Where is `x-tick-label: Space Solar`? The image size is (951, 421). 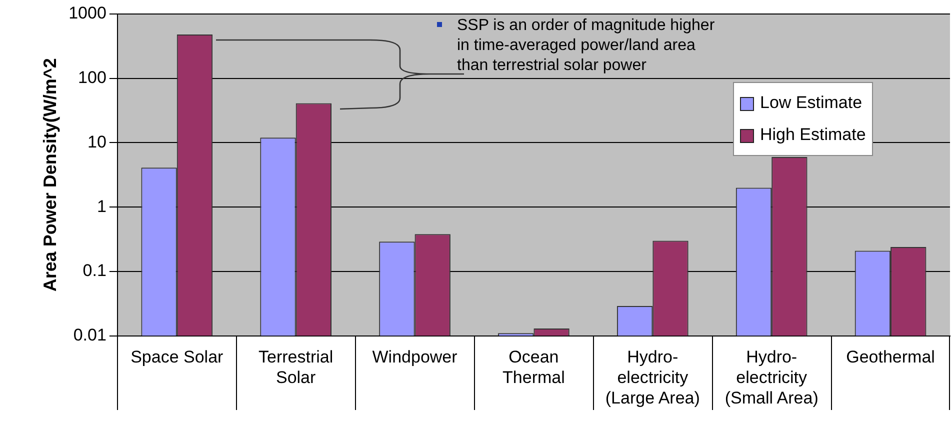
x-tick-label: Space Solar is located at coordinates (177, 357).